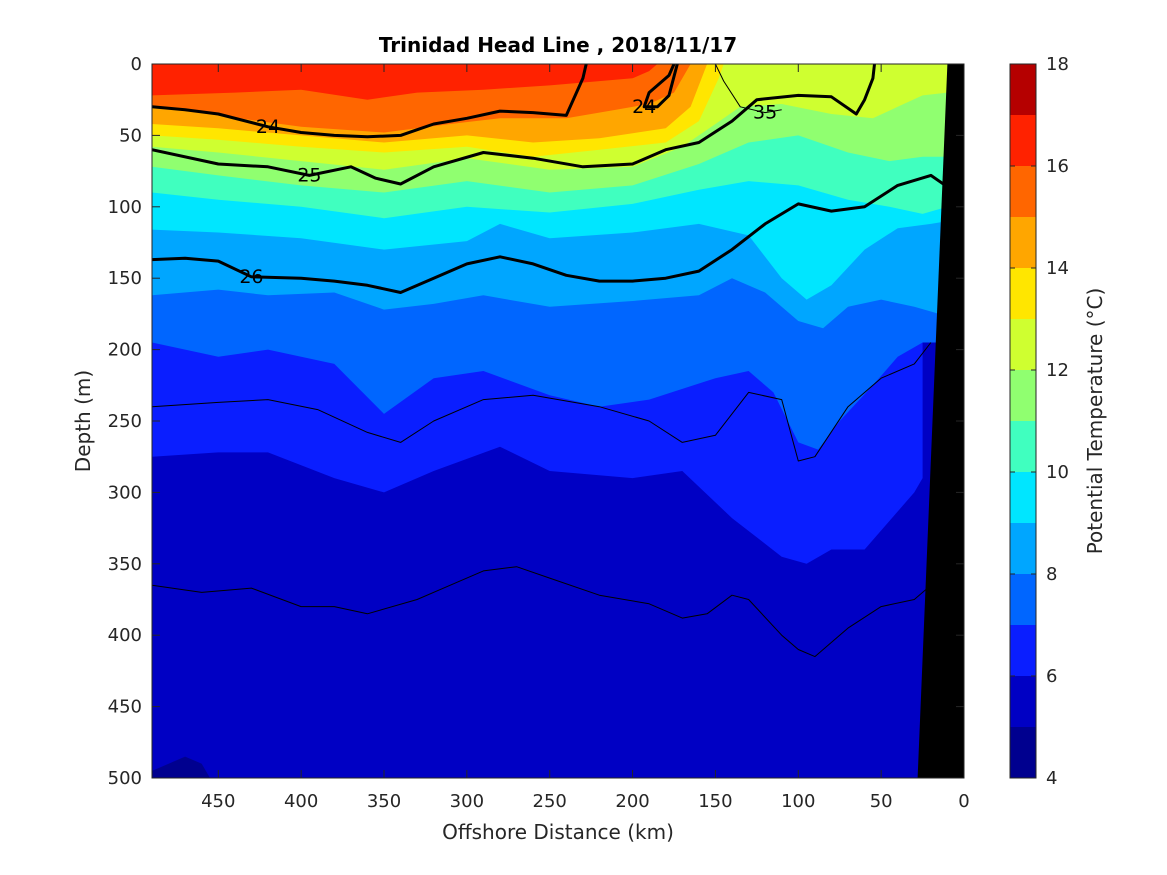  Describe the element at coordinates (83, 421) in the screenshot. I see `y-axis-label: Depth (m)` at that location.